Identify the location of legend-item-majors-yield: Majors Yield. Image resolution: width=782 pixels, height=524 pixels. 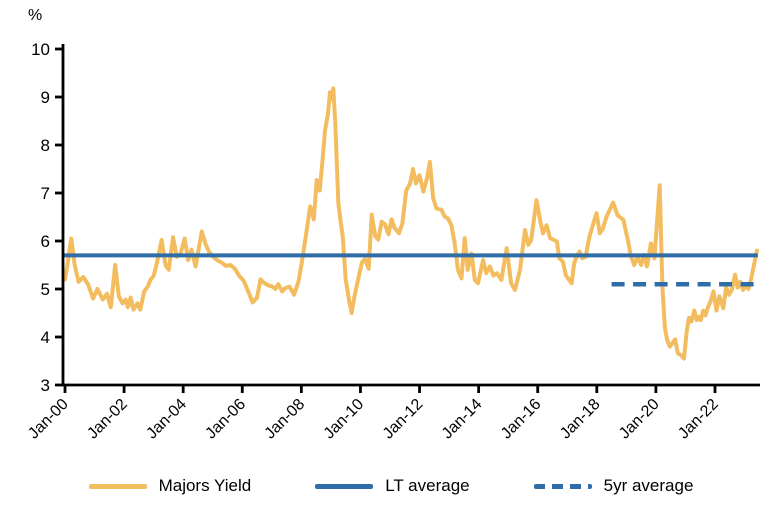
(170, 486).